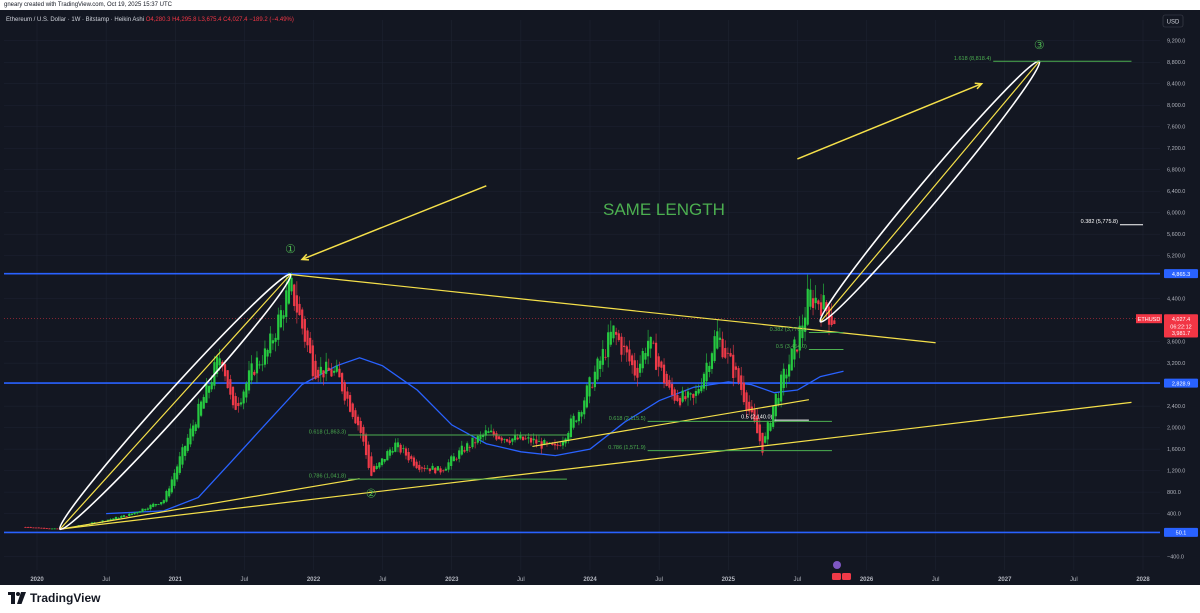 The height and width of the screenshot is (613, 1200). I want to click on time-tick-label: 2027, so click(1005, 580).